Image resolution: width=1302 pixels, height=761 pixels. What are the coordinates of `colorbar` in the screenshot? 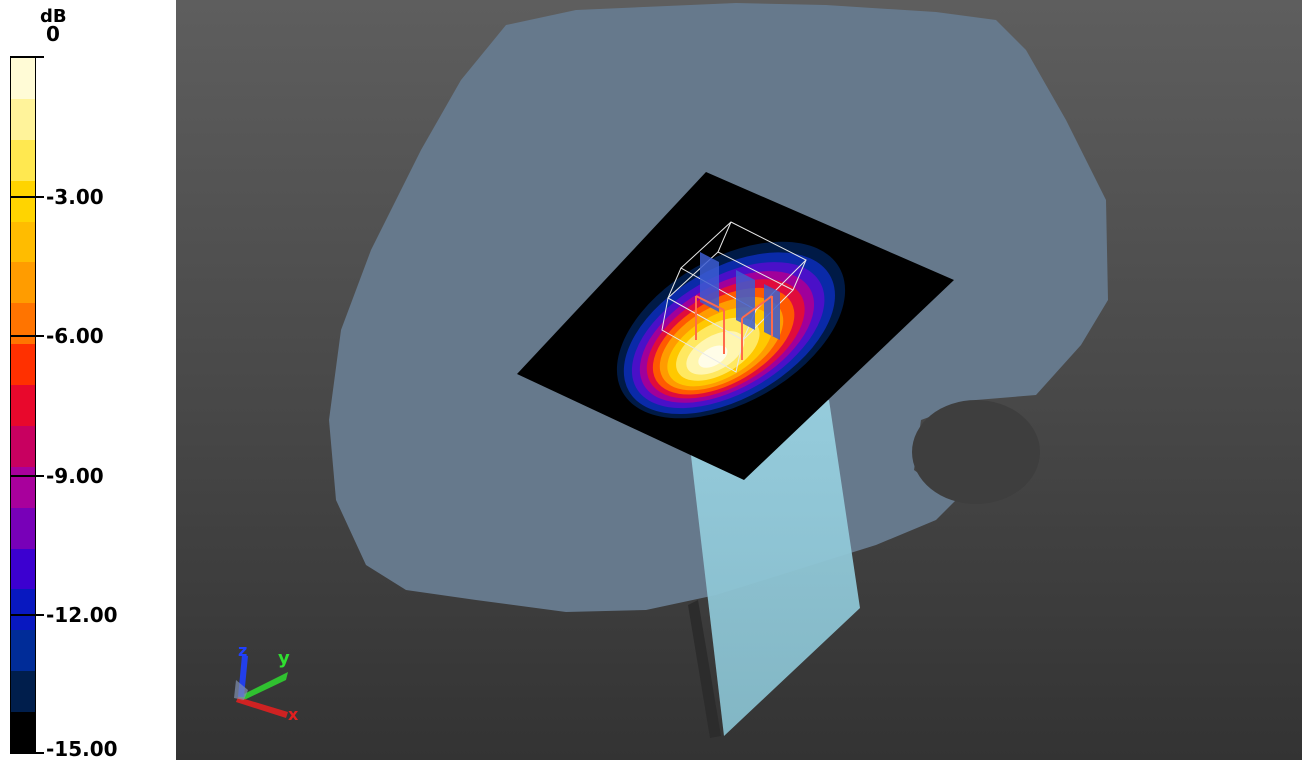 It's located at (23, 405).